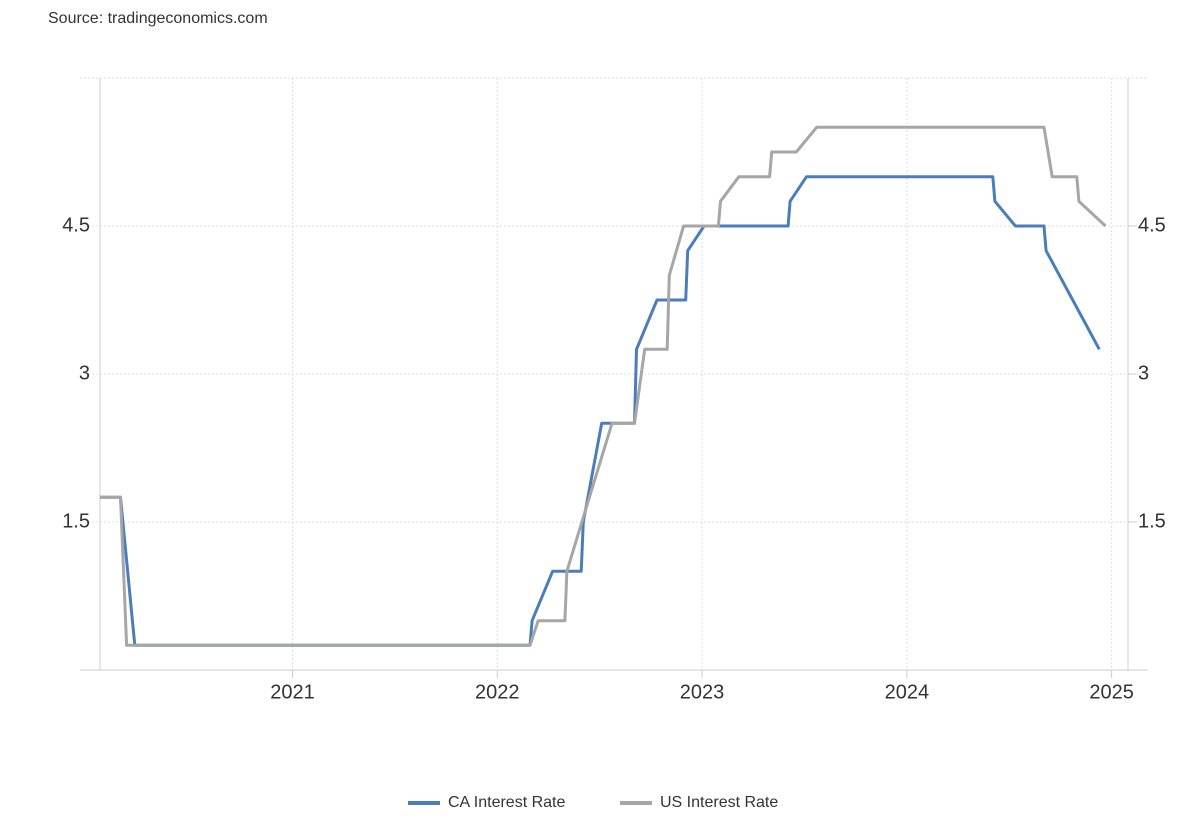  Describe the element at coordinates (702, 692) in the screenshot. I see `x-tick-label: 2023` at that location.